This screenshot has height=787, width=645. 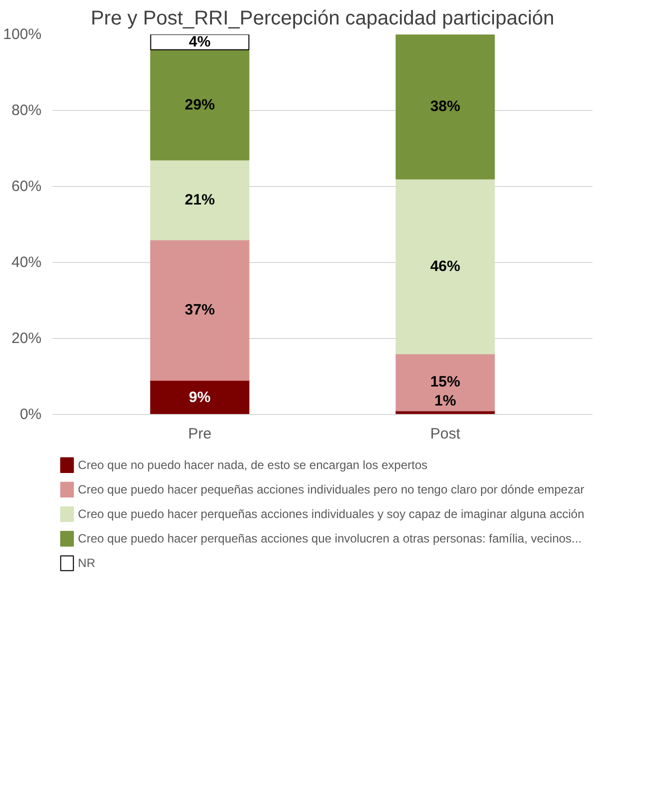 I want to click on data-label: 9%, so click(x=199, y=397).